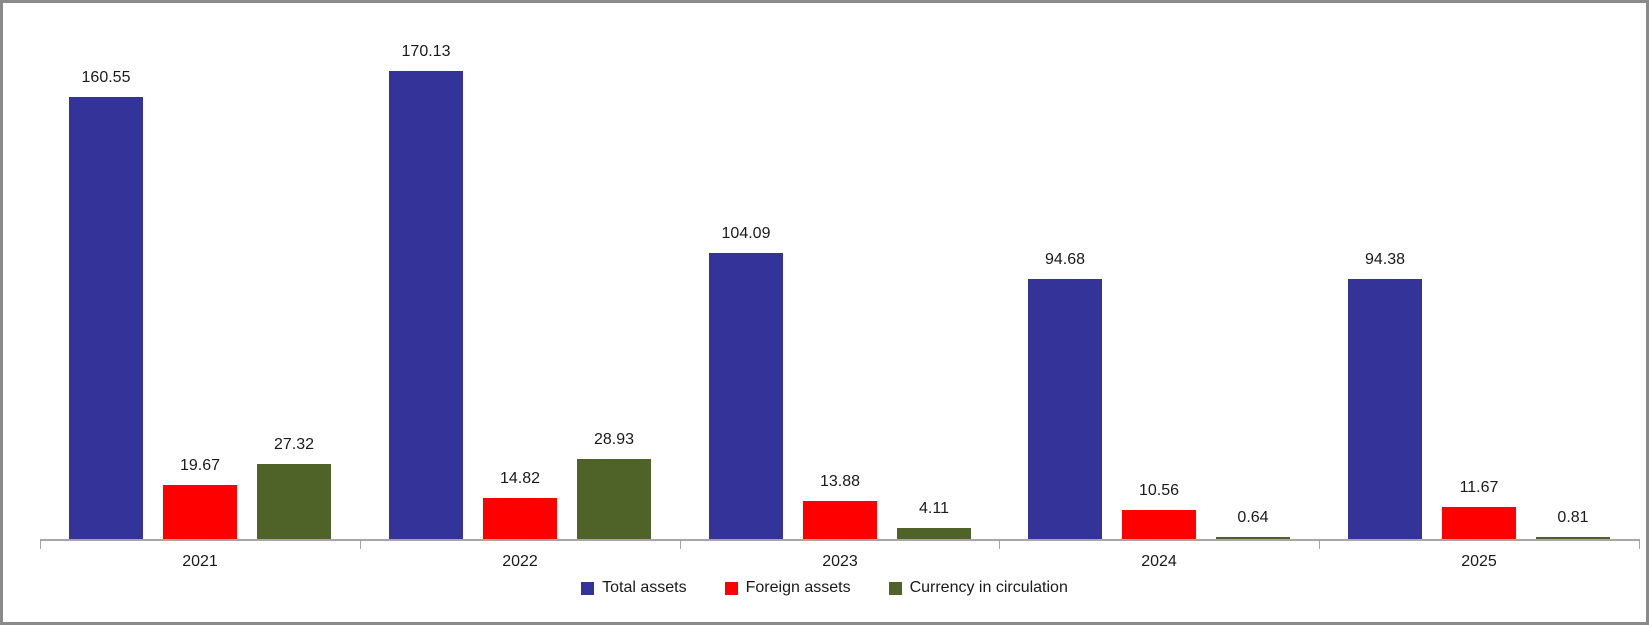 This screenshot has height=625, width=1649. Describe the element at coordinates (520, 518) in the screenshot. I see `bar-foreign-assets-2022` at that location.